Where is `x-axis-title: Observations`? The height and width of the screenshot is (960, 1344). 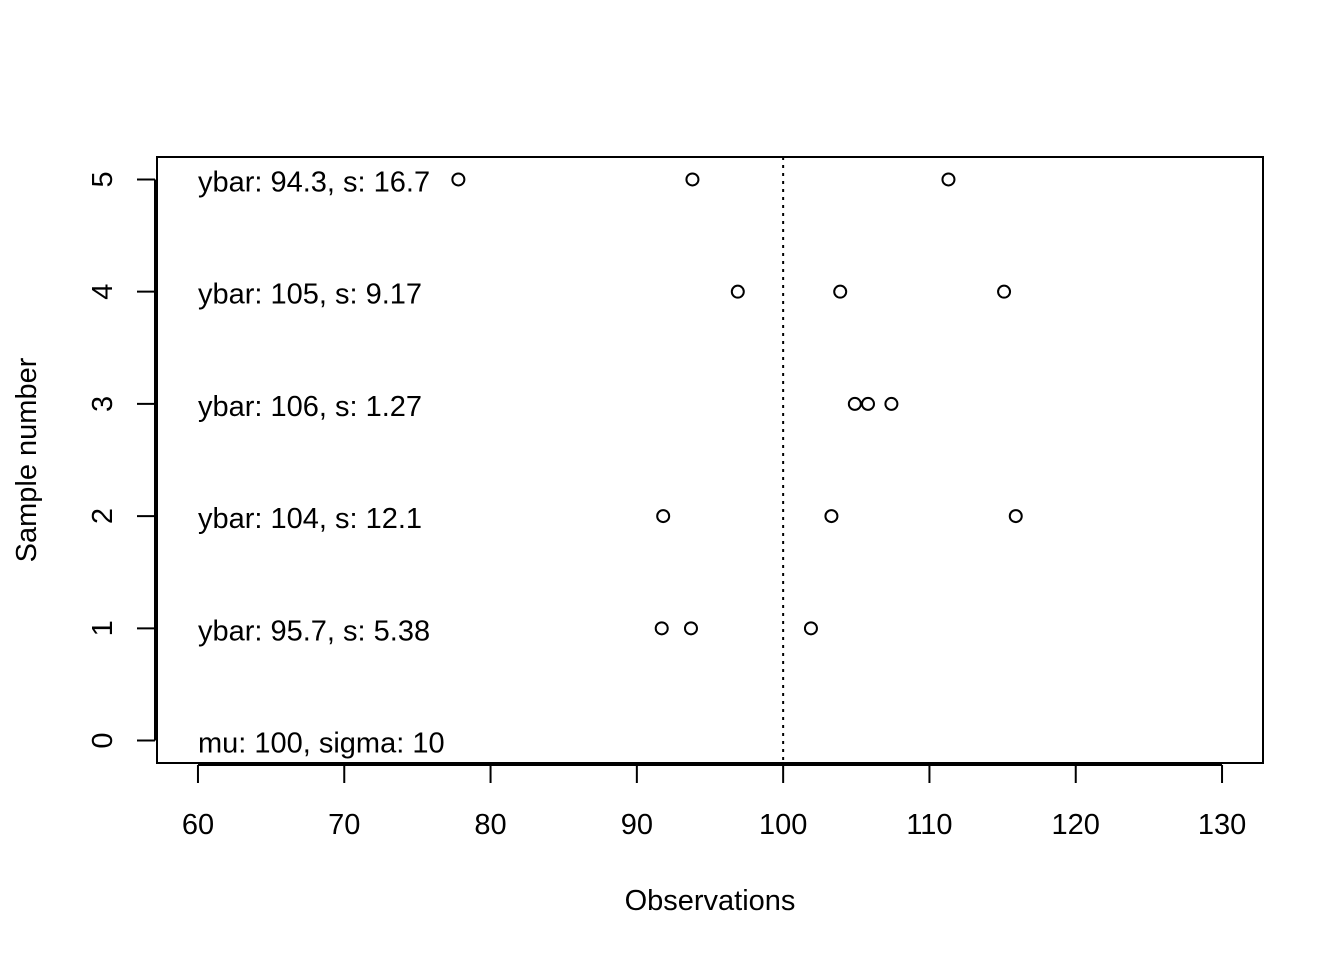 x-axis-title: Observations is located at coordinates (710, 901).